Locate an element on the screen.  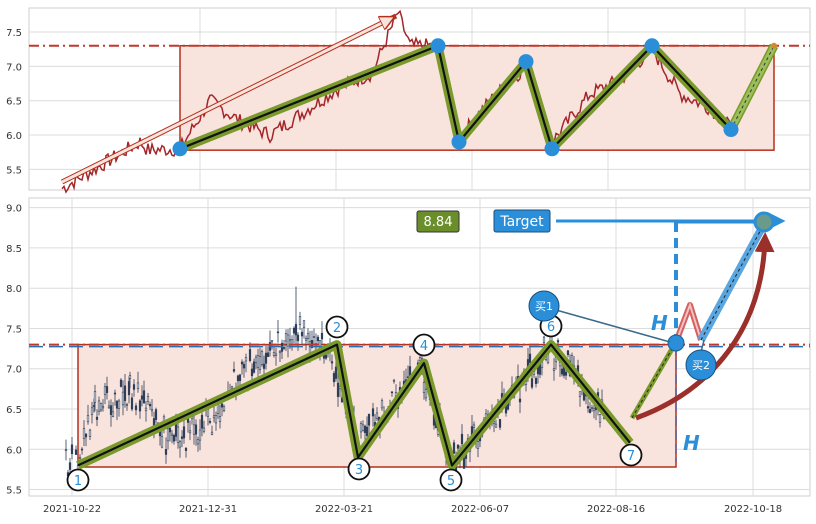
top-y-axis: 5.5 6.0 6.5 7.0 7.5 is located at coordinates (14, 102).